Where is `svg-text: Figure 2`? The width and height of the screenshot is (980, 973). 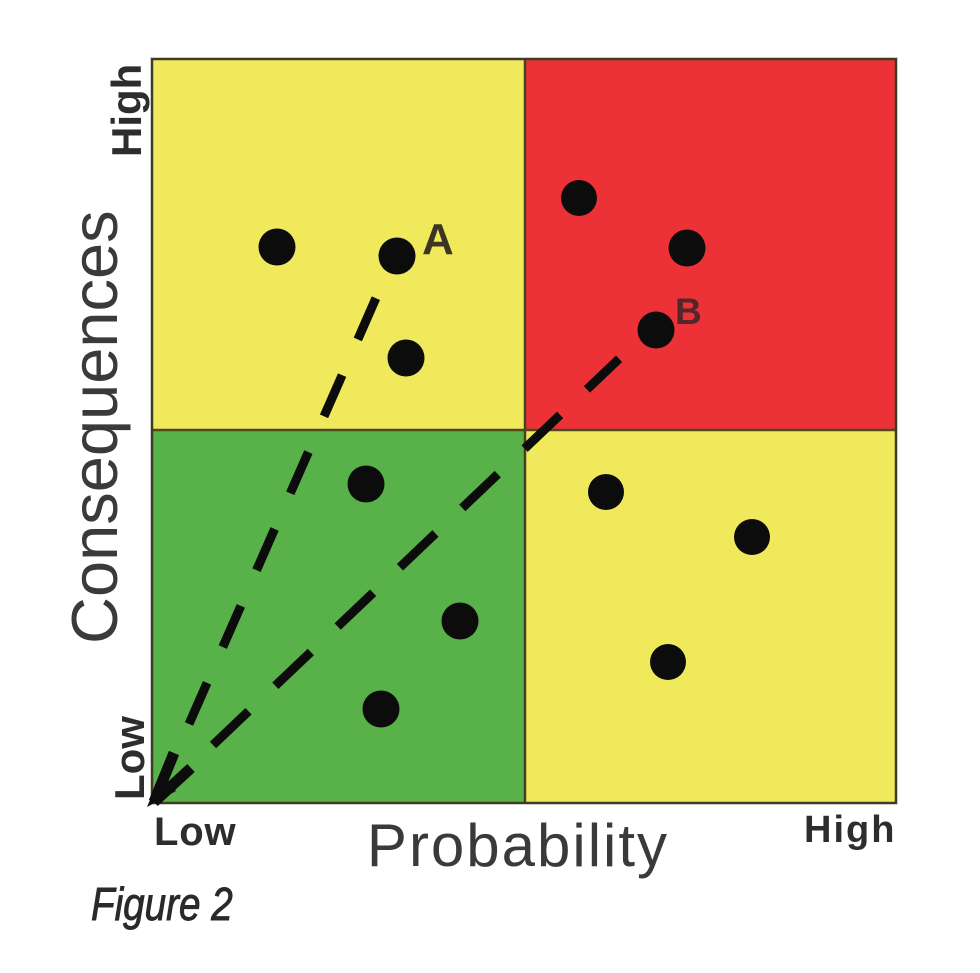 svg-text: Figure 2 is located at coordinates (162, 904).